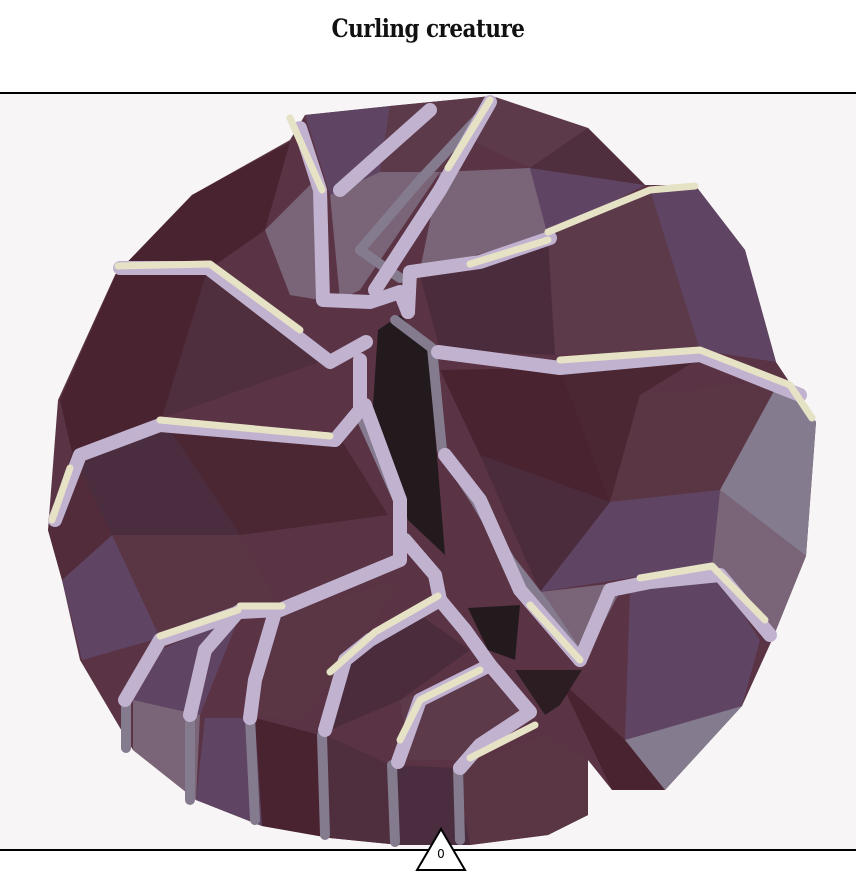 The width and height of the screenshot is (856, 881). What do you see at coordinates (428, 46) in the screenshot?
I see `header: Curling creature` at bounding box center [428, 46].